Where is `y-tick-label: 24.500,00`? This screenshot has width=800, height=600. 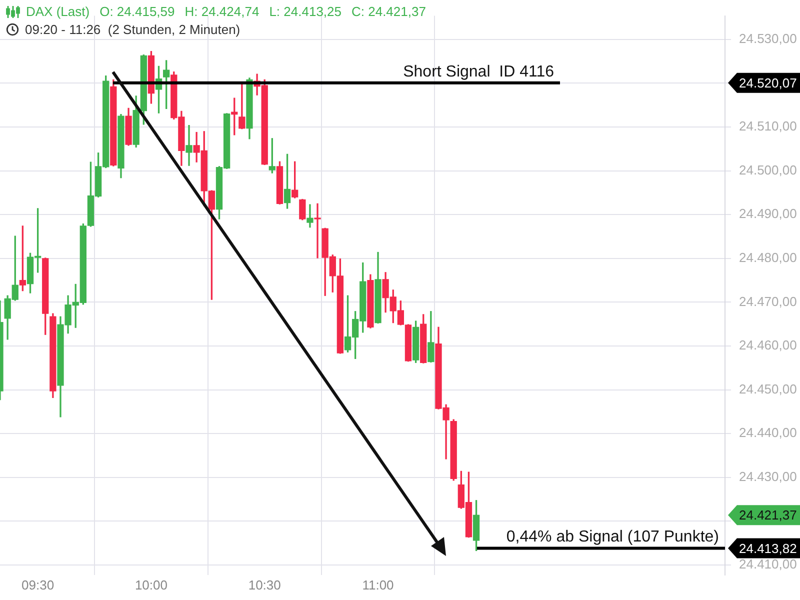
y-tick-label: 24.500,00 is located at coordinates (768, 170).